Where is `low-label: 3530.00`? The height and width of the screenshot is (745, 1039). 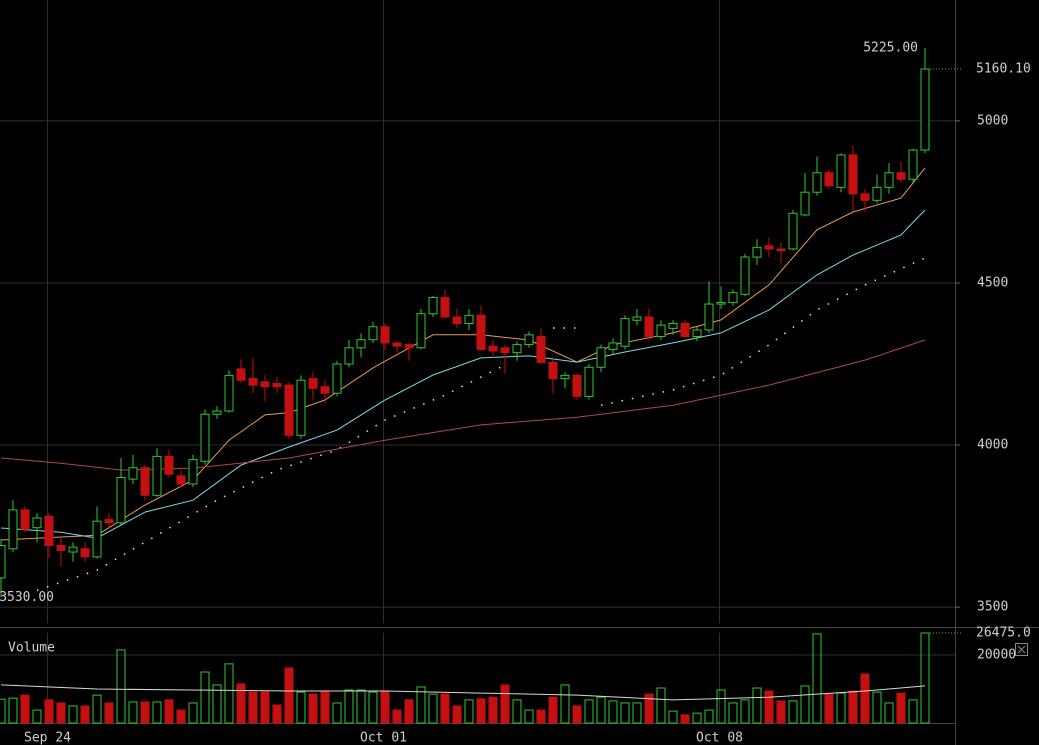
low-label: 3530.00 is located at coordinates (27, 597).